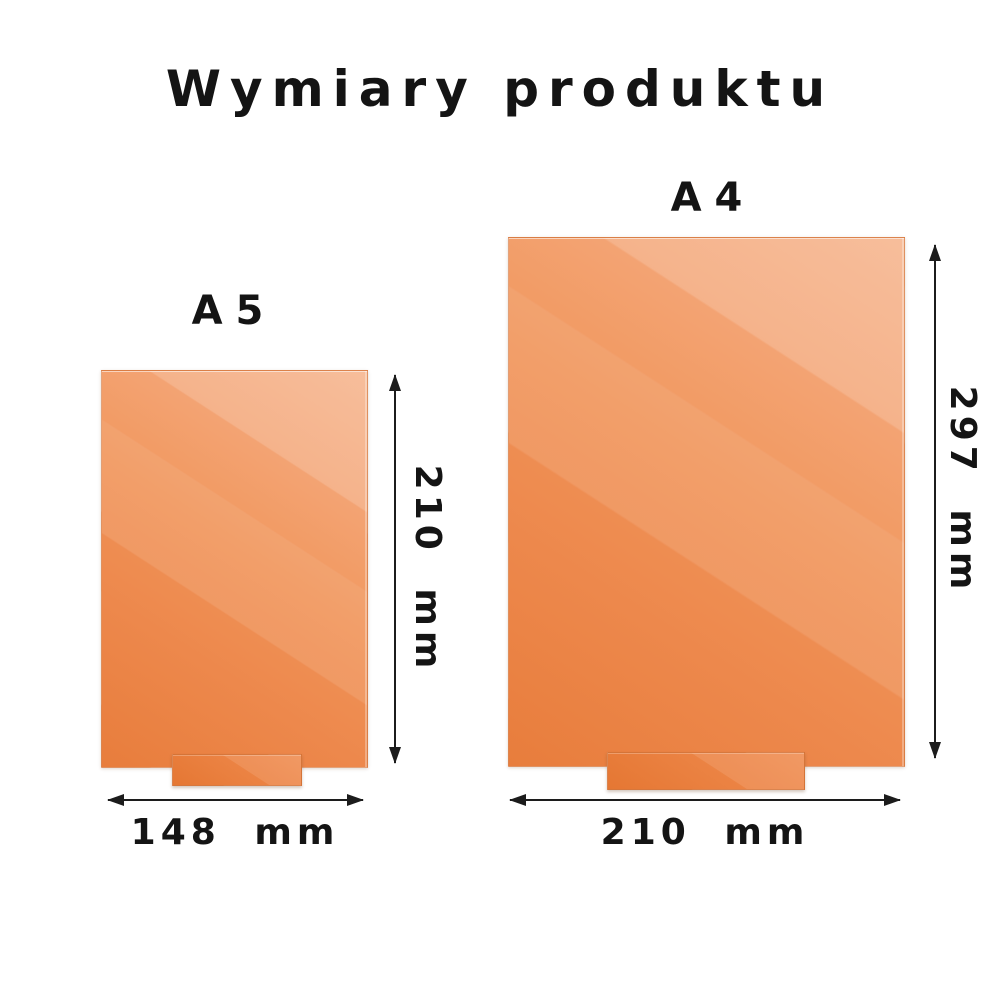 The height and width of the screenshot is (1000, 1000). What do you see at coordinates (706, 771) in the screenshot?
I see `a4-plaque-stand` at bounding box center [706, 771].